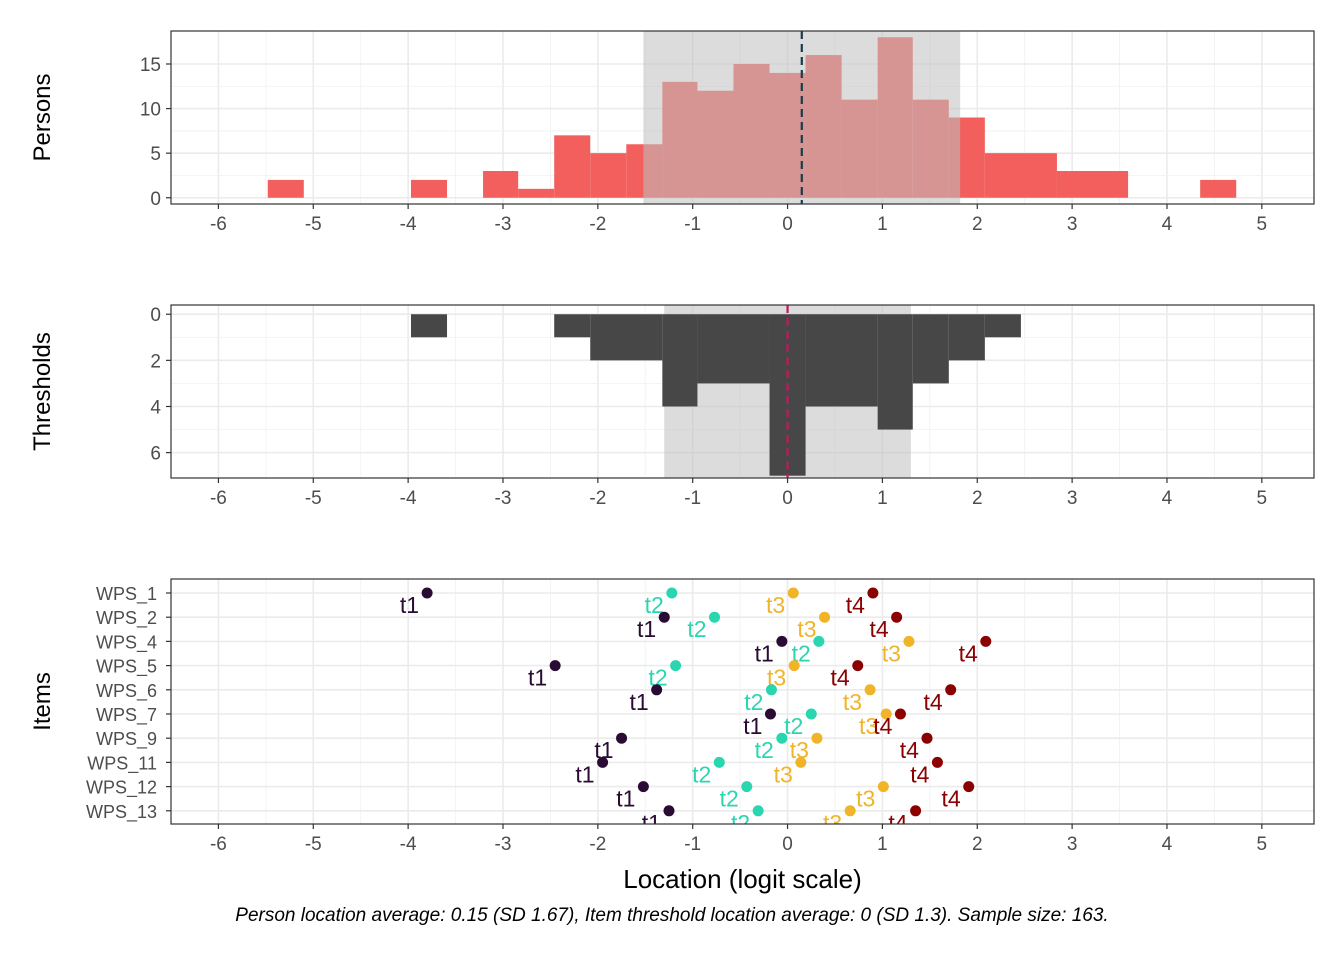 This screenshot has height=960, width=1344. I want to click on item-label: WPS_7, so click(126, 715).